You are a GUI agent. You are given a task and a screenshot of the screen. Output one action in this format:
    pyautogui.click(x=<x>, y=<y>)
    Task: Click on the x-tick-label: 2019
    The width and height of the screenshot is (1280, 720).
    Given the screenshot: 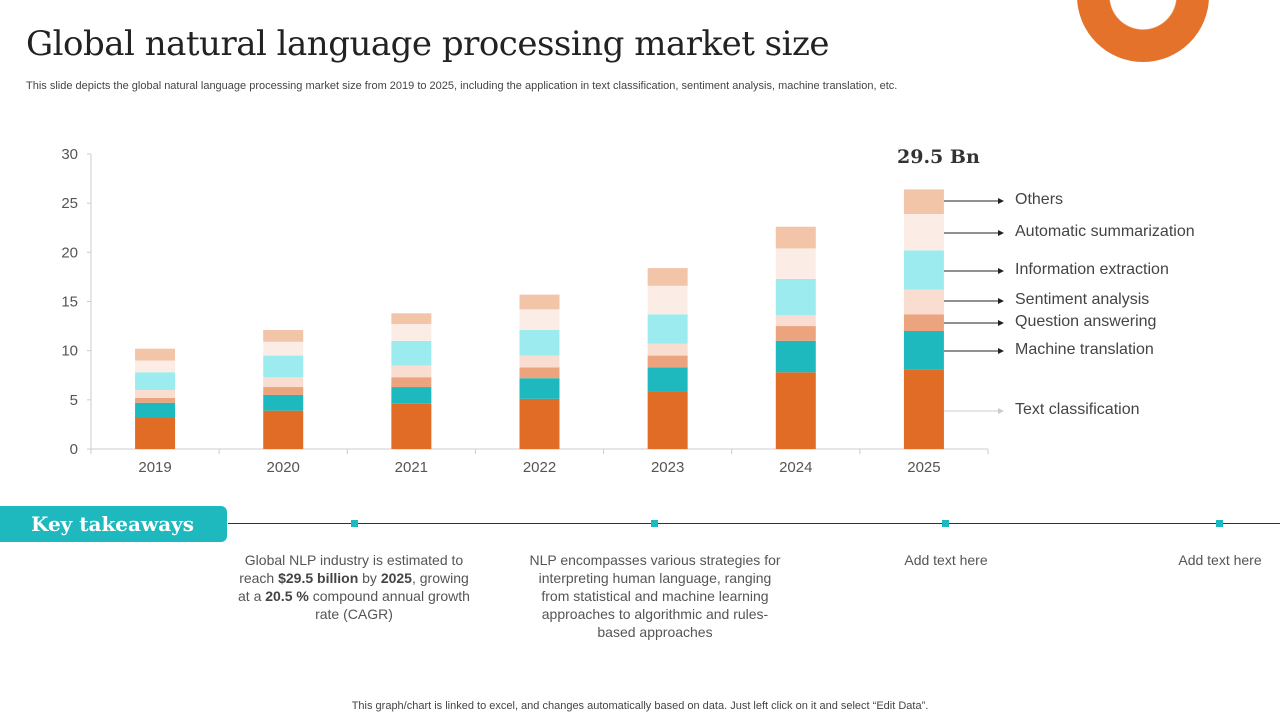 What is the action you would take?
    pyautogui.click(x=154, y=467)
    